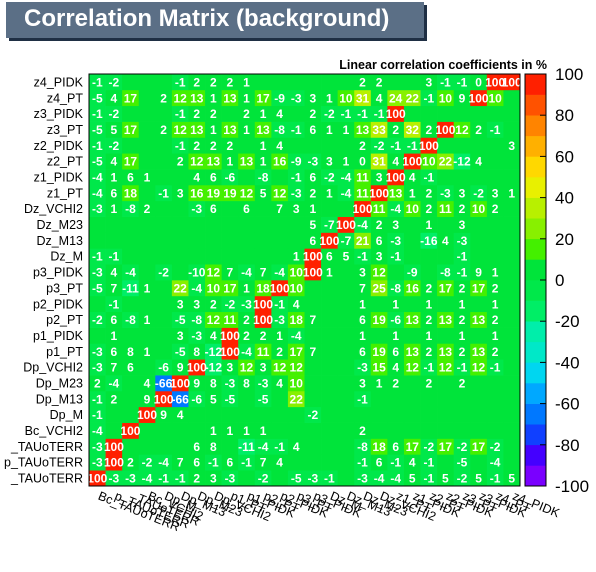 This screenshot has width=596, height=572. Describe the element at coordinates (379, 352) in the screenshot. I see `cell-value-label: 19` at that location.